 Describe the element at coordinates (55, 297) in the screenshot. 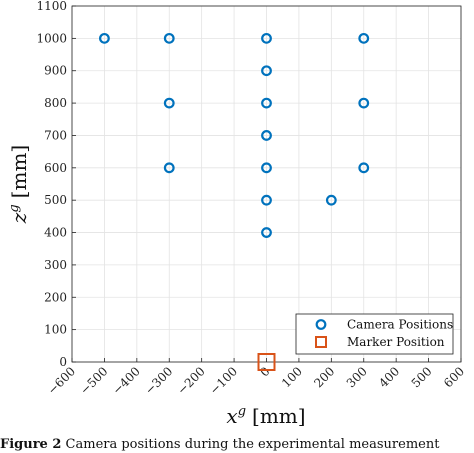

I see `y-tick-label: 200` at that location.